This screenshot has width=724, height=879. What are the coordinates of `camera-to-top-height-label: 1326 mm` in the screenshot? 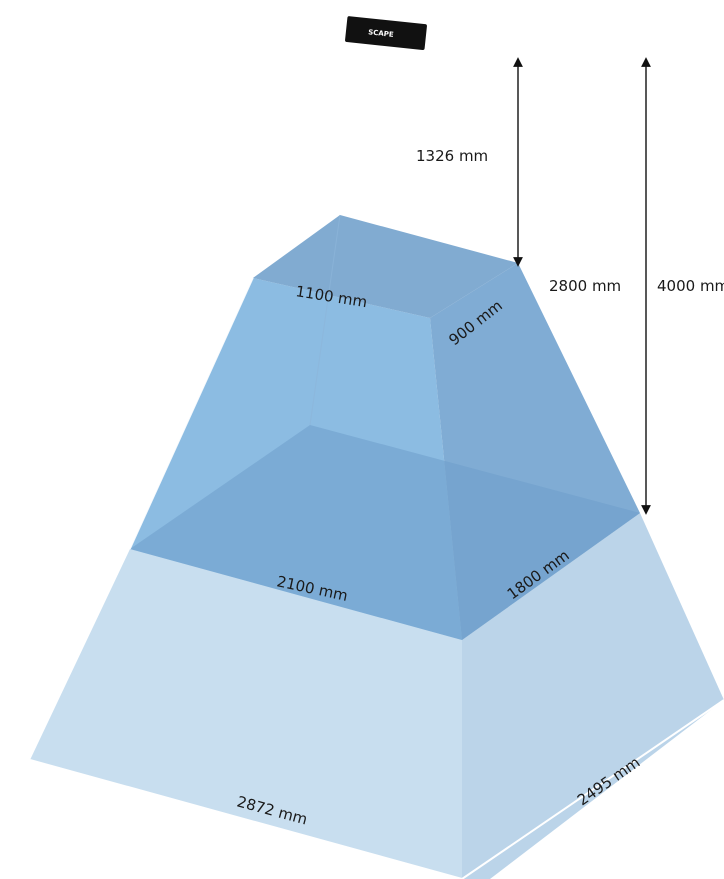 It's located at (452, 156).